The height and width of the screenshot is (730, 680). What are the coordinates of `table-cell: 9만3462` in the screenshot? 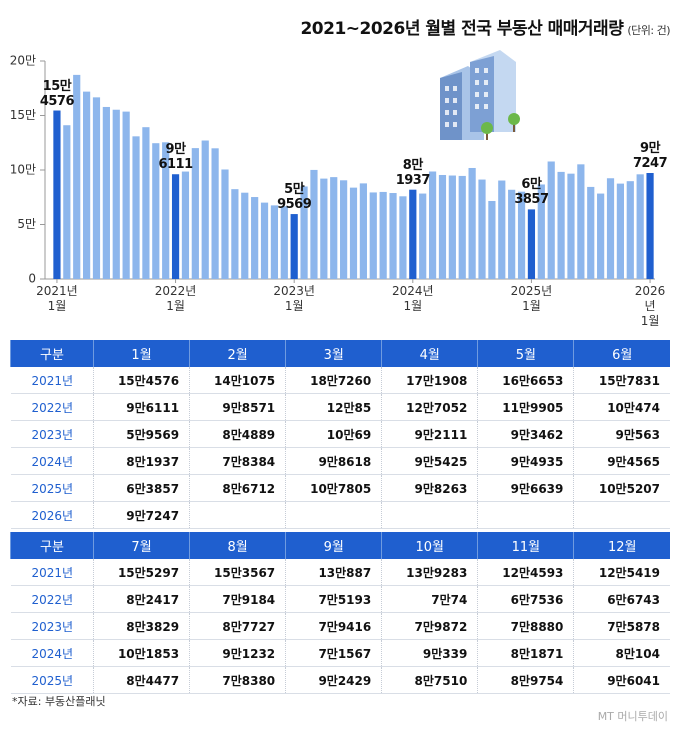 It's located at (525, 434).